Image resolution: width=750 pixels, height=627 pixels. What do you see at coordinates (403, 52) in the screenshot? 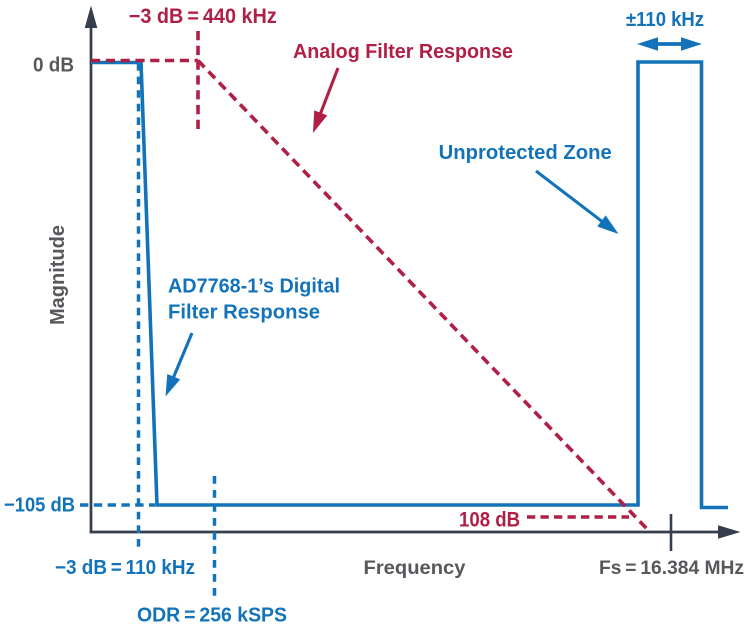
I see `svg-text: Analog Filter Response` at bounding box center [403, 52].